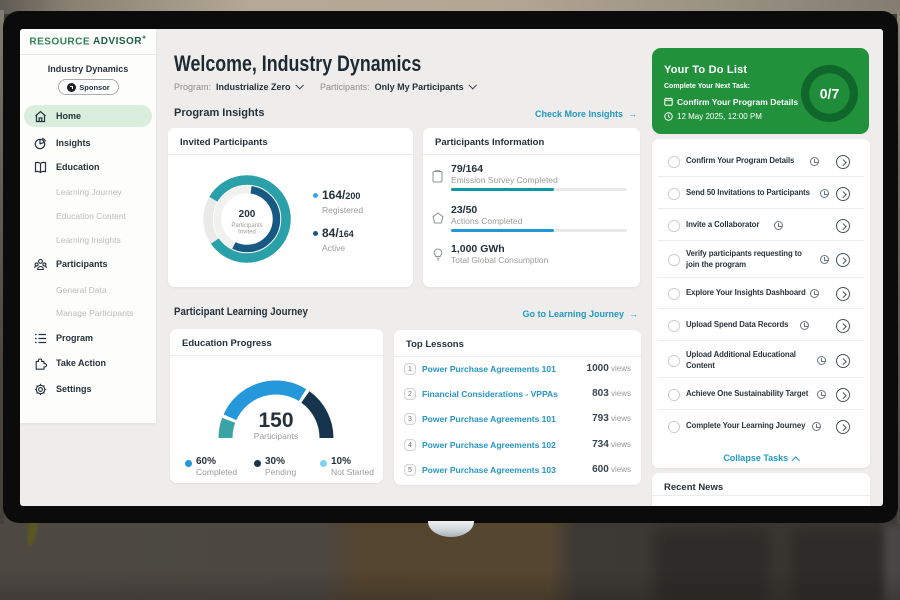 The image size is (900, 600). What do you see at coordinates (830, 94) in the screenshot?
I see `svg-text: 0/7` at bounding box center [830, 94].